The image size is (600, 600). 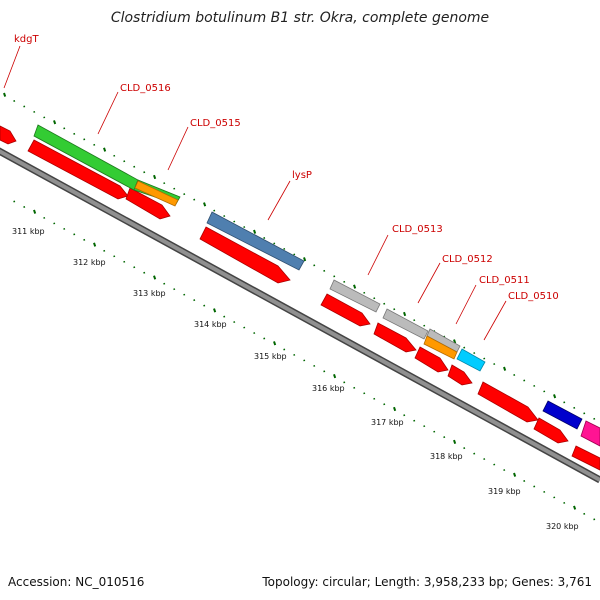 I want to click on kbp-label-314: 314 kbp, so click(x=210, y=324).